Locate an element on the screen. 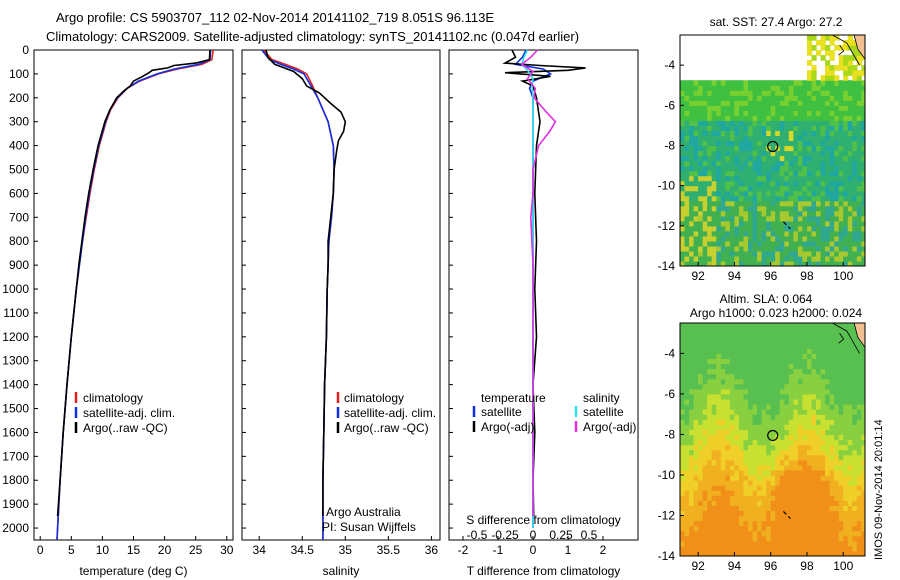 Image resolution: width=900 pixels, height=580 pixels. difference-top-label: S difference from climatology is located at coordinates (543, 520).